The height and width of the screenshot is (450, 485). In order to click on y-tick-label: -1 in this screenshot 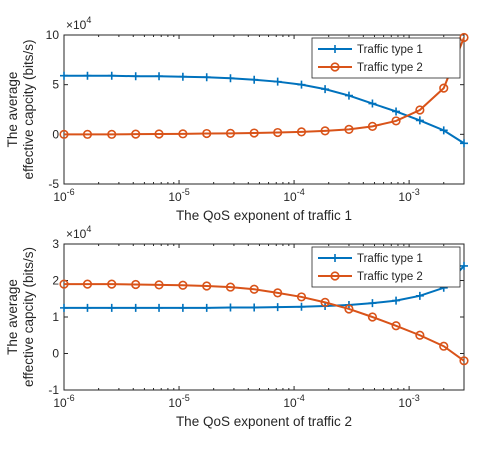, I will do `click(53, 390)`.